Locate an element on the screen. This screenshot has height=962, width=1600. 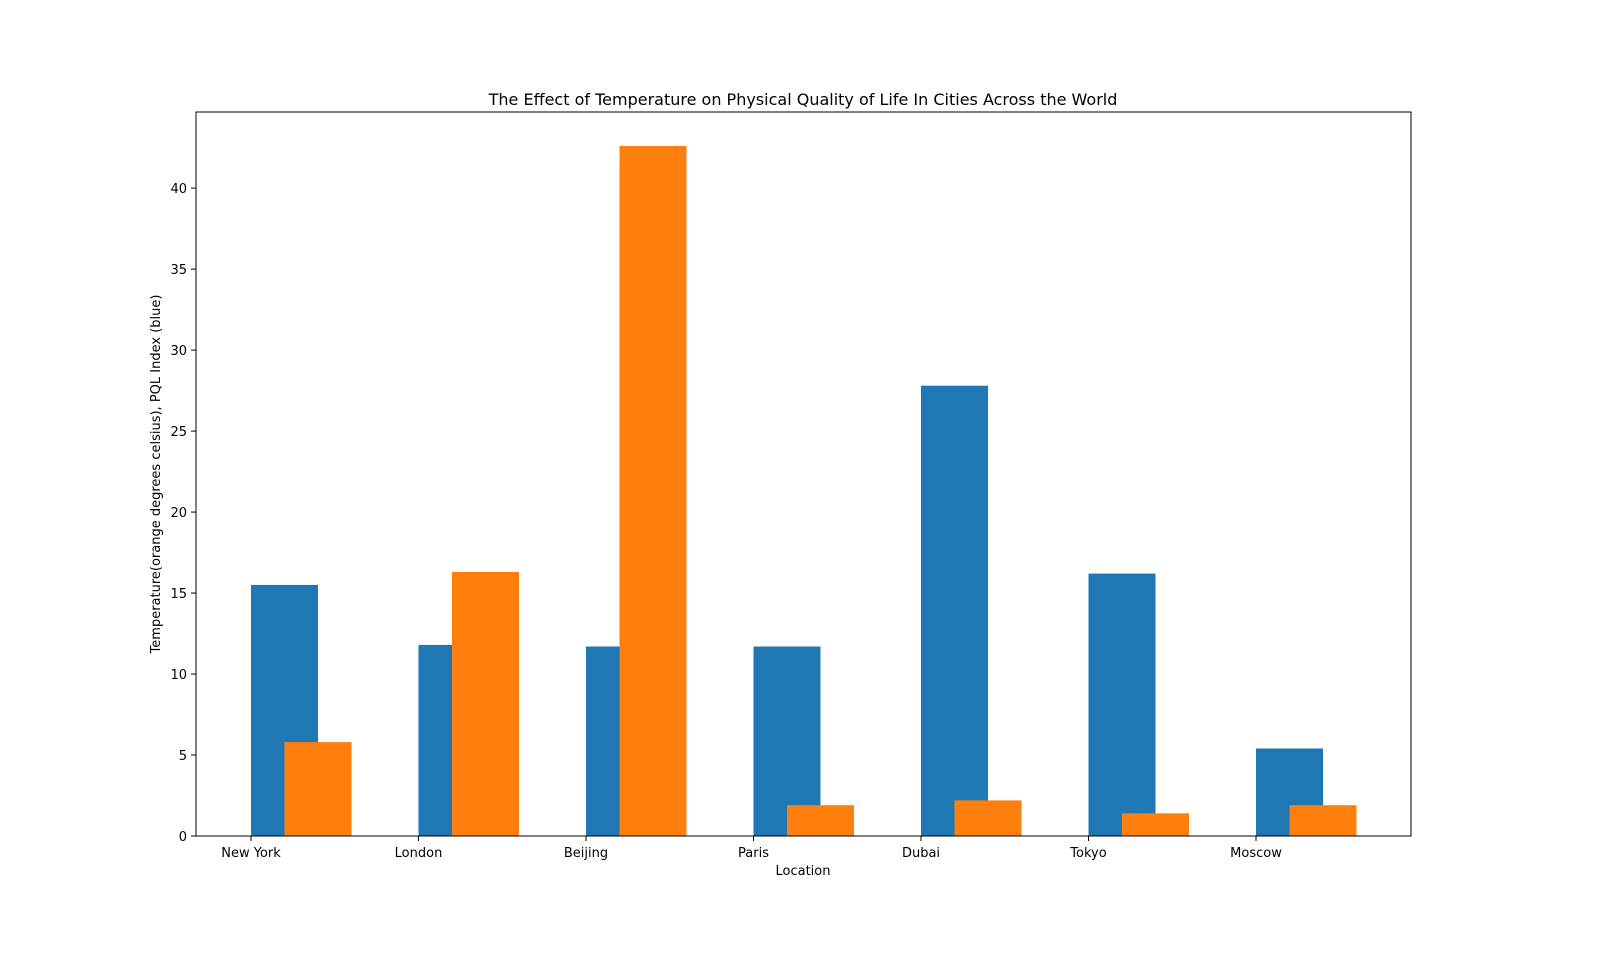
x-tick-label-dubai: Dubai is located at coordinates (921, 853).